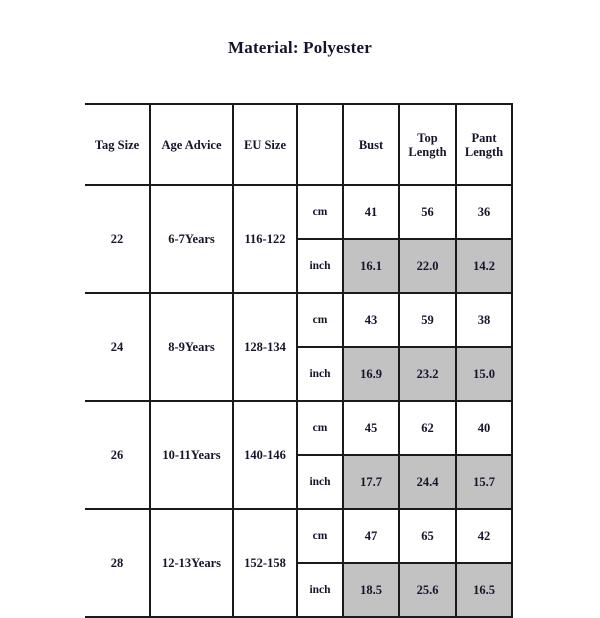 The width and height of the screenshot is (600, 618). Describe the element at coordinates (484, 428) in the screenshot. I see `cell-pant-length-cm: 40` at that location.